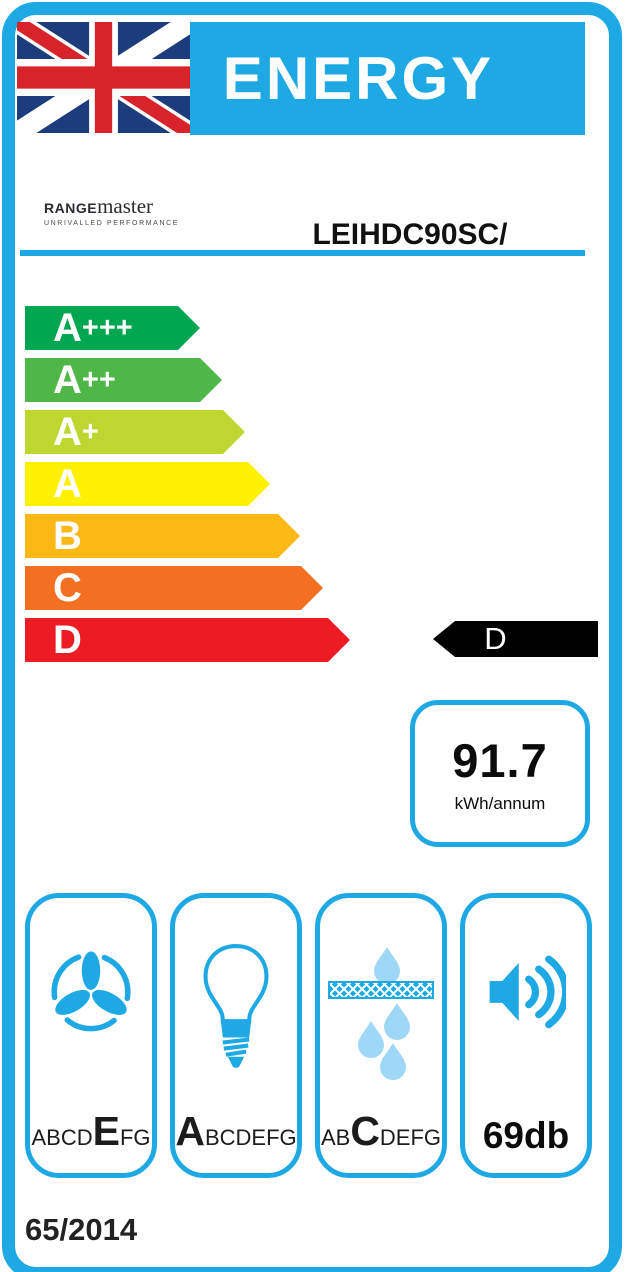 The width and height of the screenshot is (626, 1272). Describe the element at coordinates (526, 1035) in the screenshot. I see `noise-box: 69db` at that location.